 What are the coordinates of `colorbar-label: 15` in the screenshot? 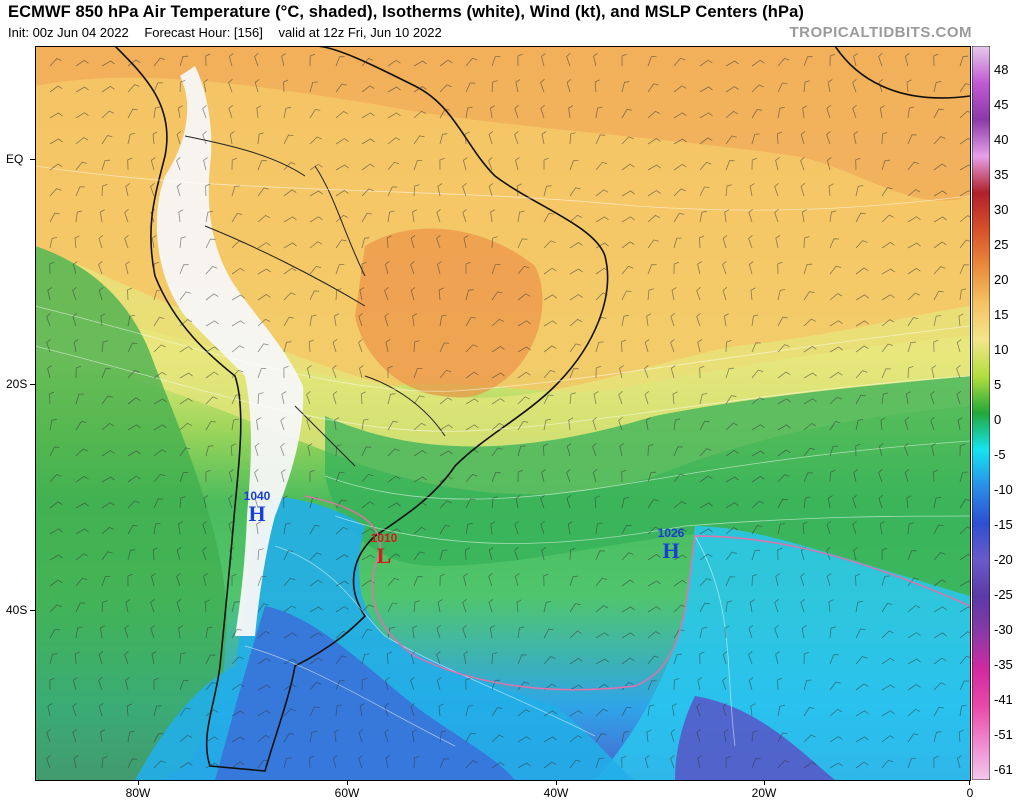 It's located at (1001, 314).